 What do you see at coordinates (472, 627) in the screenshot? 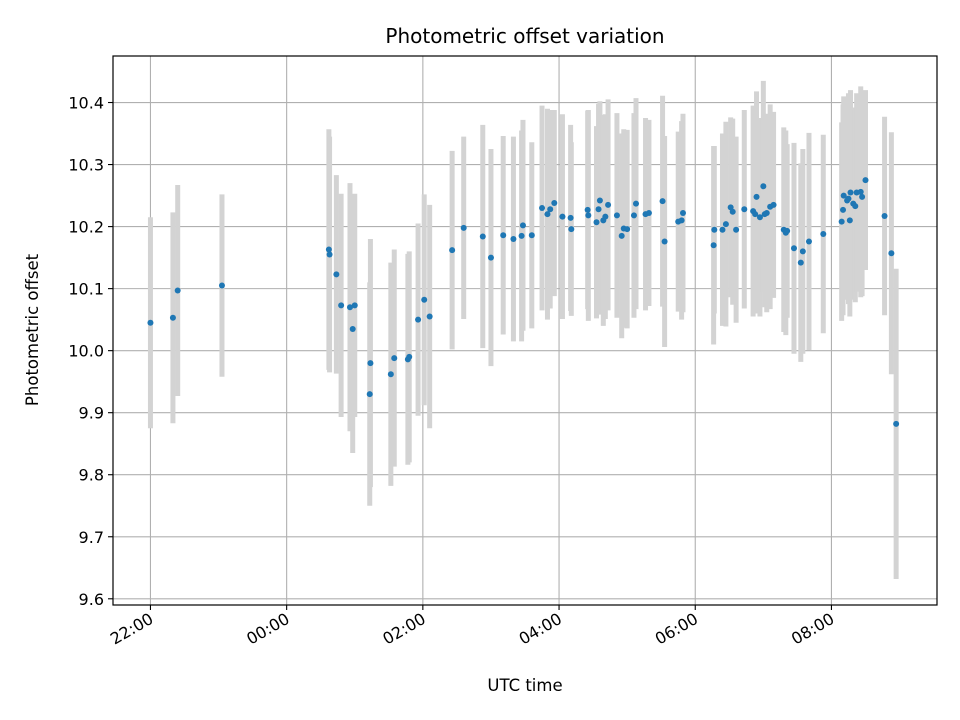
I see `x-axis-ticks: 22:00 00:00 02:00 04:00 06:00 08:00` at bounding box center [472, 627].